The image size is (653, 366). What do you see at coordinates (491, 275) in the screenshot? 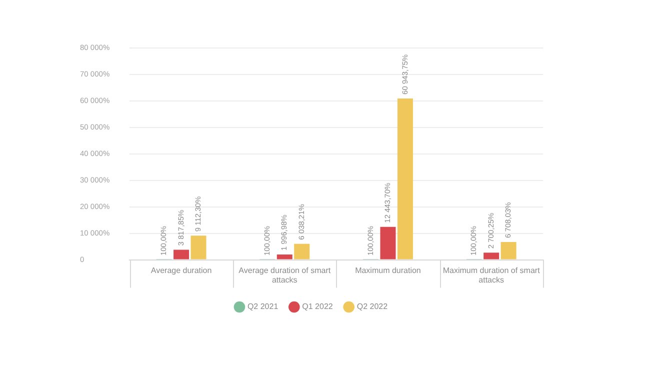
I see `x-tick-label: Maximum duration of smart attacks` at bounding box center [491, 275].